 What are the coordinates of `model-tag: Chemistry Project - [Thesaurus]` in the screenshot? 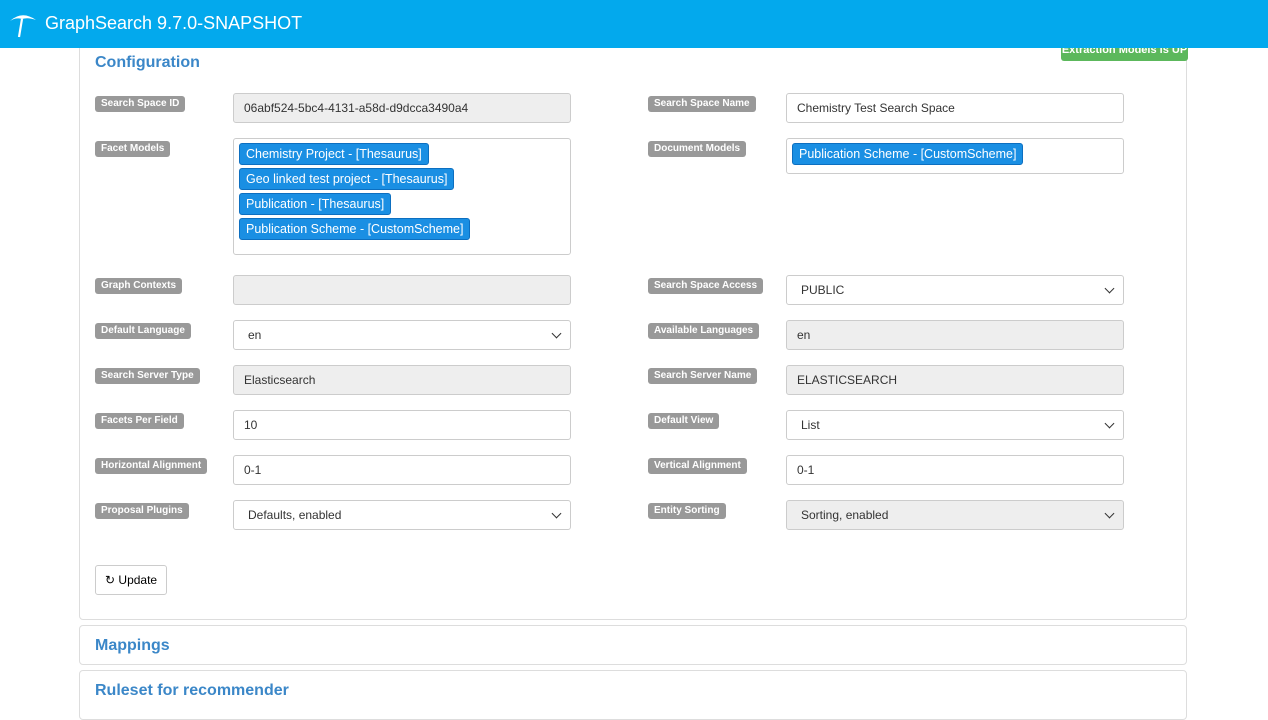 It's located at (334, 154).